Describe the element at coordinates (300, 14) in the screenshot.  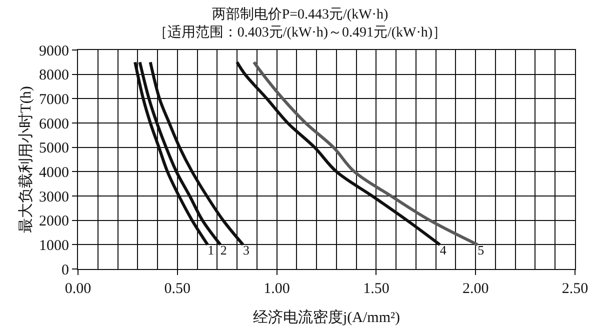
I see `chart-title: 两部制电价P=0.443元/(kW·h)` at that location.